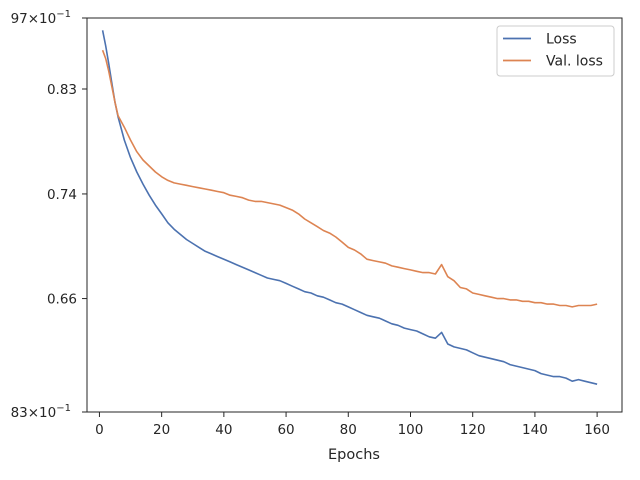 The image size is (640, 480). What do you see at coordinates (161, 430) in the screenshot?
I see `x-tick-label: 20` at bounding box center [161, 430].